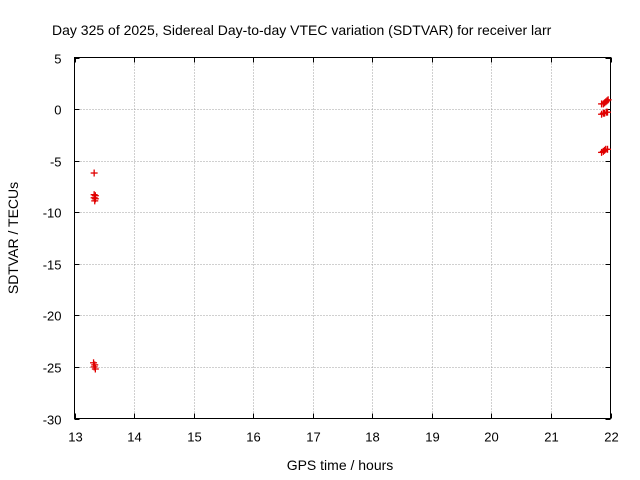 The height and width of the screenshot is (480, 640). Describe the element at coordinates (75, 437) in the screenshot. I see `x-tick-label: 13` at that location.